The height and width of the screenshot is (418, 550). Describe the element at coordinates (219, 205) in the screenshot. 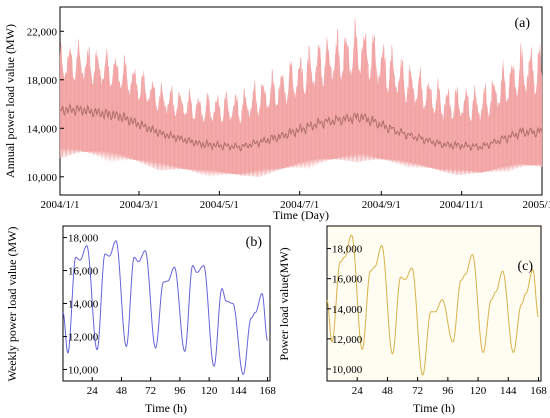

I see `x-tick-label: 2004/5/1` at that location.